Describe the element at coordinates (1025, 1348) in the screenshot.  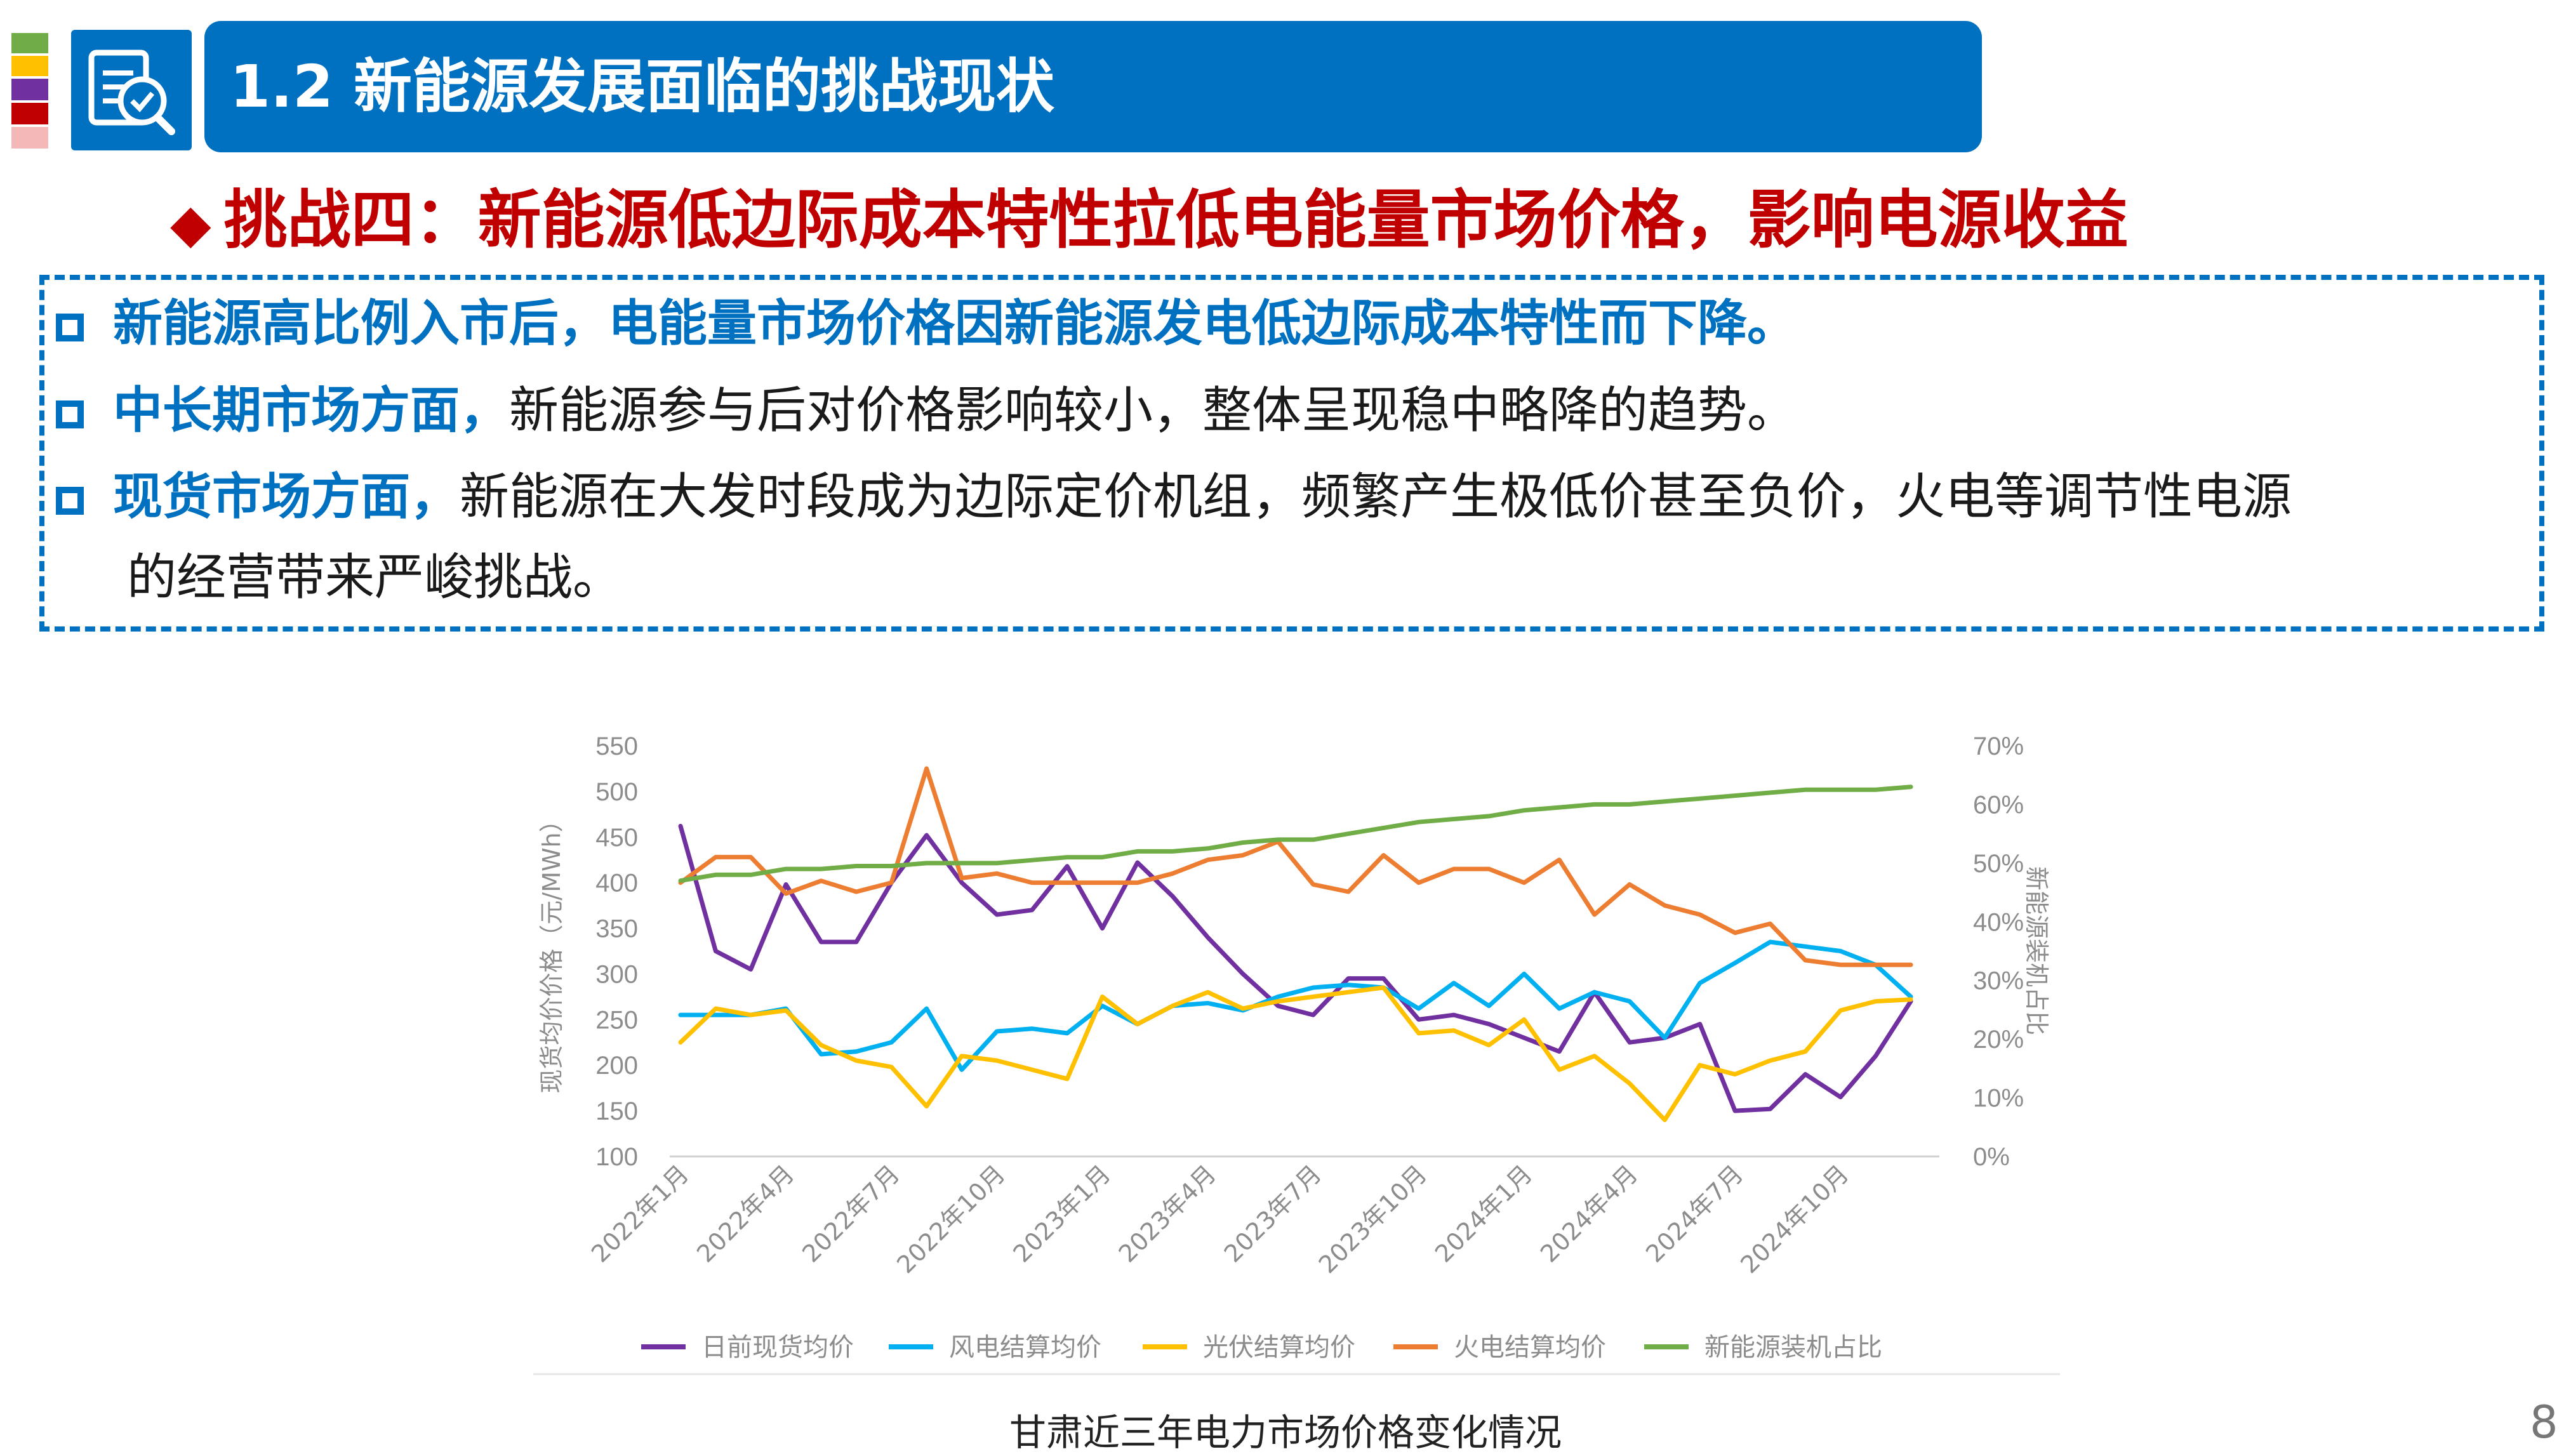
I see `legend-label: 风电结算均价` at that location.